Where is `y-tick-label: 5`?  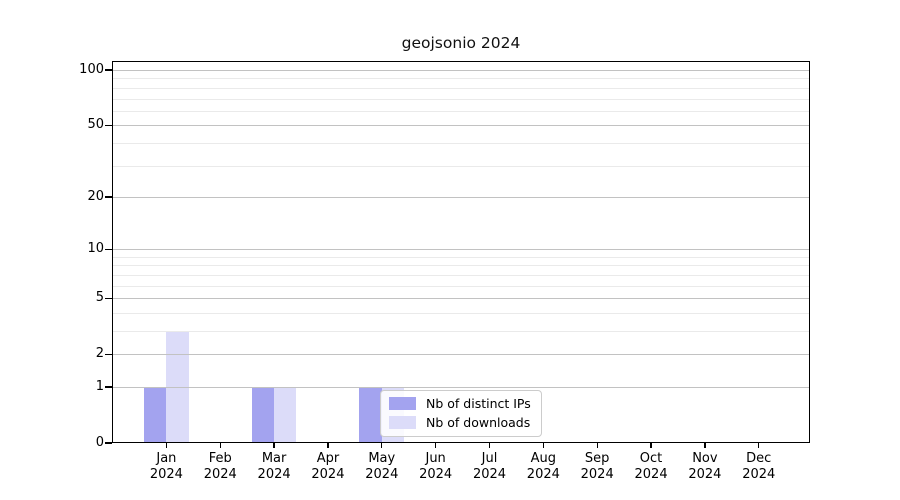 y-tick-label: 5 is located at coordinates (99, 298).